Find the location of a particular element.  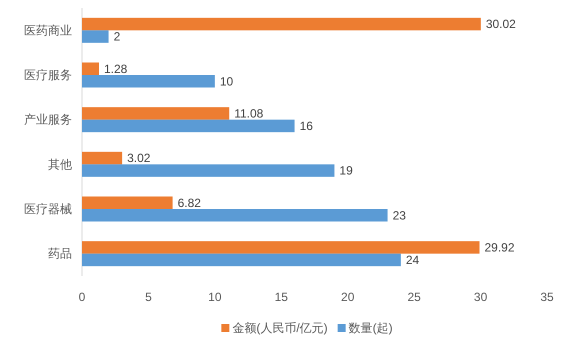

data-label: 16 is located at coordinates (306, 125).